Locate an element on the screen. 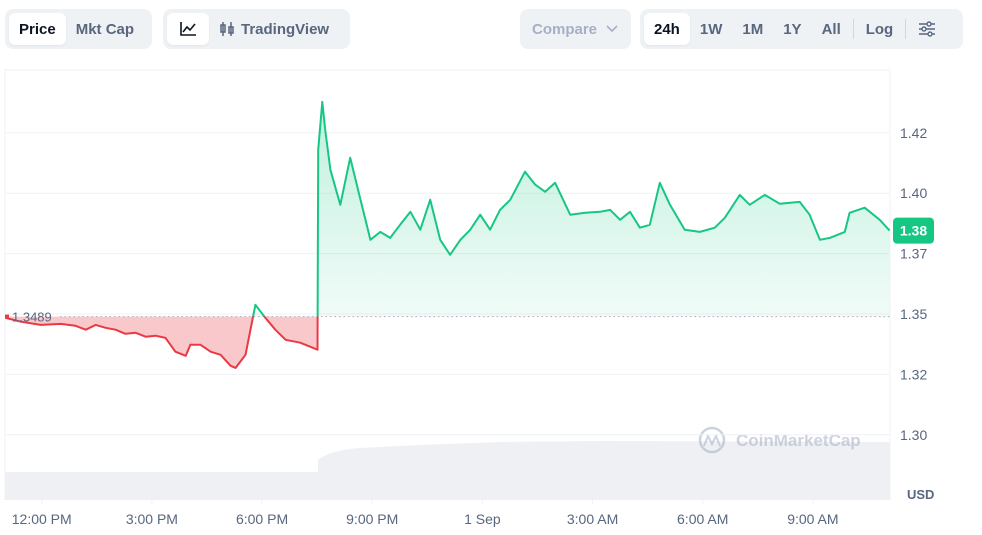 The image size is (982, 535). settings-icon is located at coordinates (927, 29).